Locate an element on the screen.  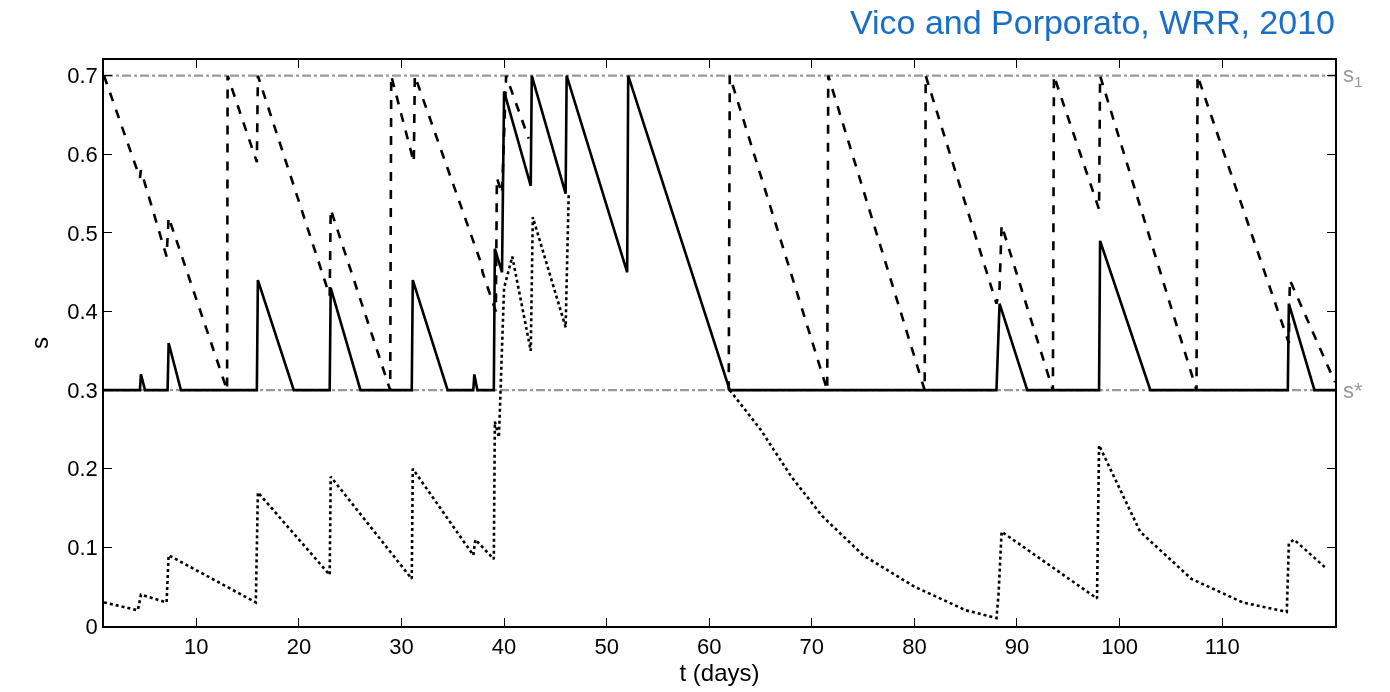
y-tick-label: 0.5 is located at coordinates (82, 233).